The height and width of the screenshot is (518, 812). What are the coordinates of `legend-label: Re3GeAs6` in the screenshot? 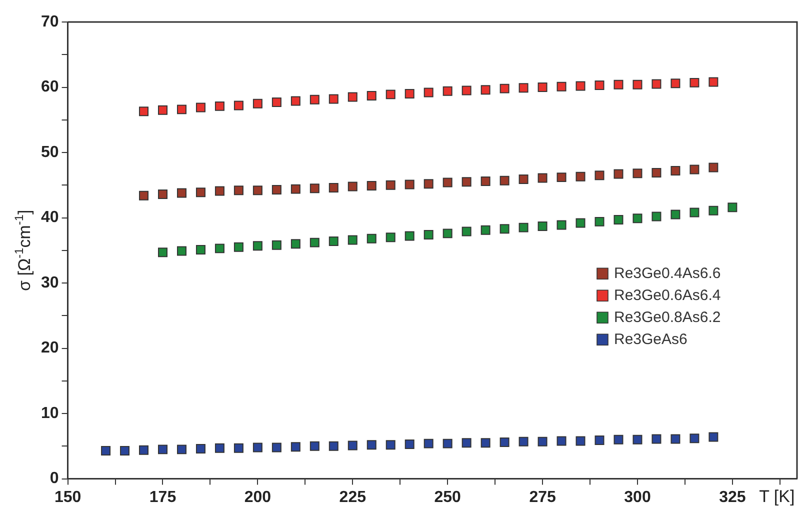 It's located at (651, 339).